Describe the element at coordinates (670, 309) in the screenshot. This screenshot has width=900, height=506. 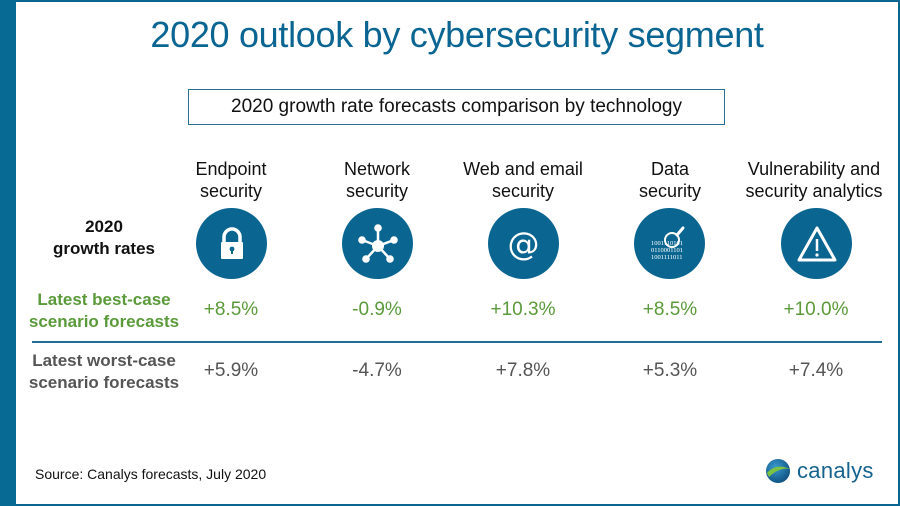
I see `best-case-data-value: +8.5%` at that location.